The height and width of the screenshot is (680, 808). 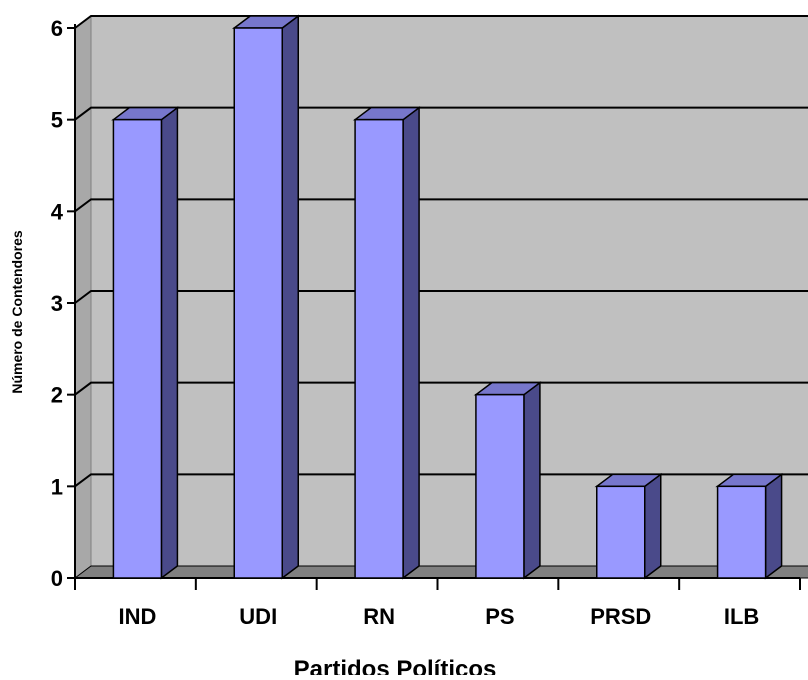 I want to click on y-tick-label: 0, so click(x=57, y=578).